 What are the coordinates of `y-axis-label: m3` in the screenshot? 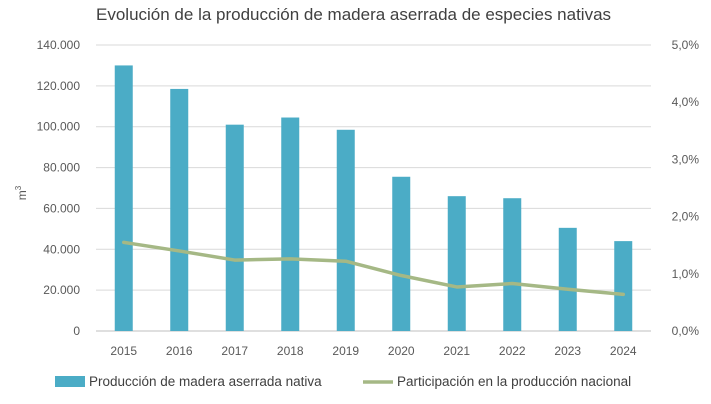 It's located at (21, 192).